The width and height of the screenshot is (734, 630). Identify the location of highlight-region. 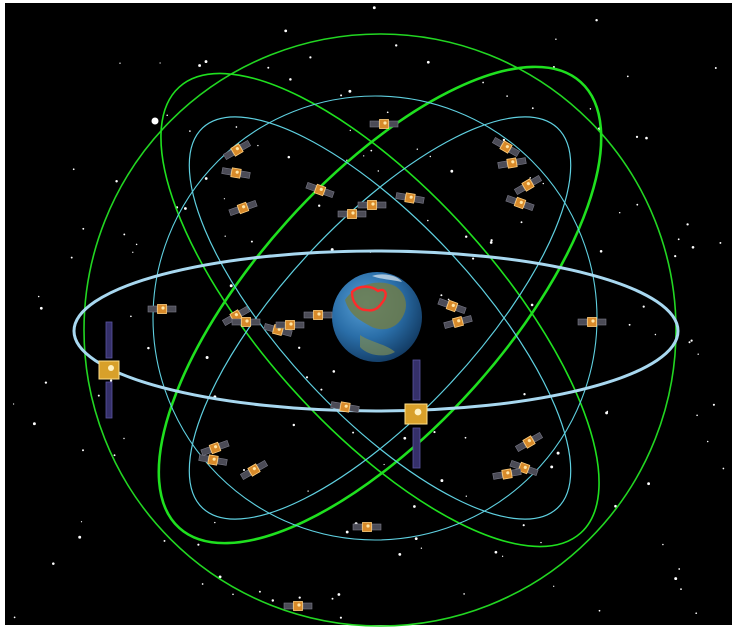
(368, 298).